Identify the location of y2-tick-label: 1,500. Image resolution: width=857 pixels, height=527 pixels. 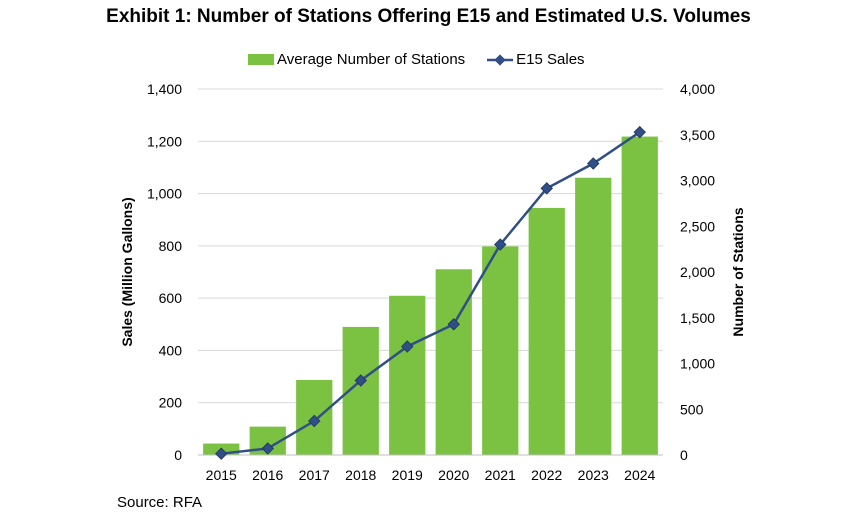
(697, 318).